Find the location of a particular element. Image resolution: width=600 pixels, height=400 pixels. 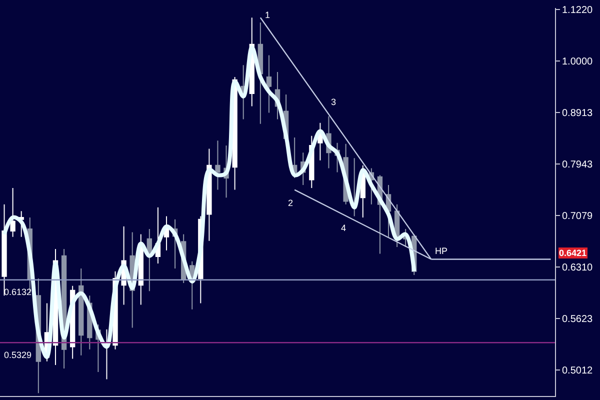

y-tick-label: 0.7079 is located at coordinates (578, 216).